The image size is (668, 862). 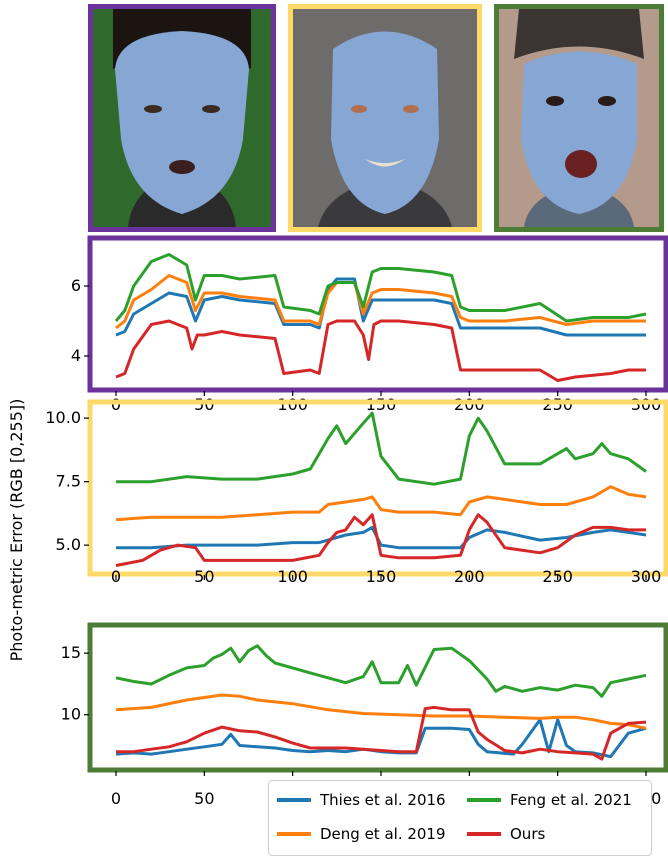 What do you see at coordinates (76, 355) in the screenshot?
I see `y-tick-label: 4` at bounding box center [76, 355].